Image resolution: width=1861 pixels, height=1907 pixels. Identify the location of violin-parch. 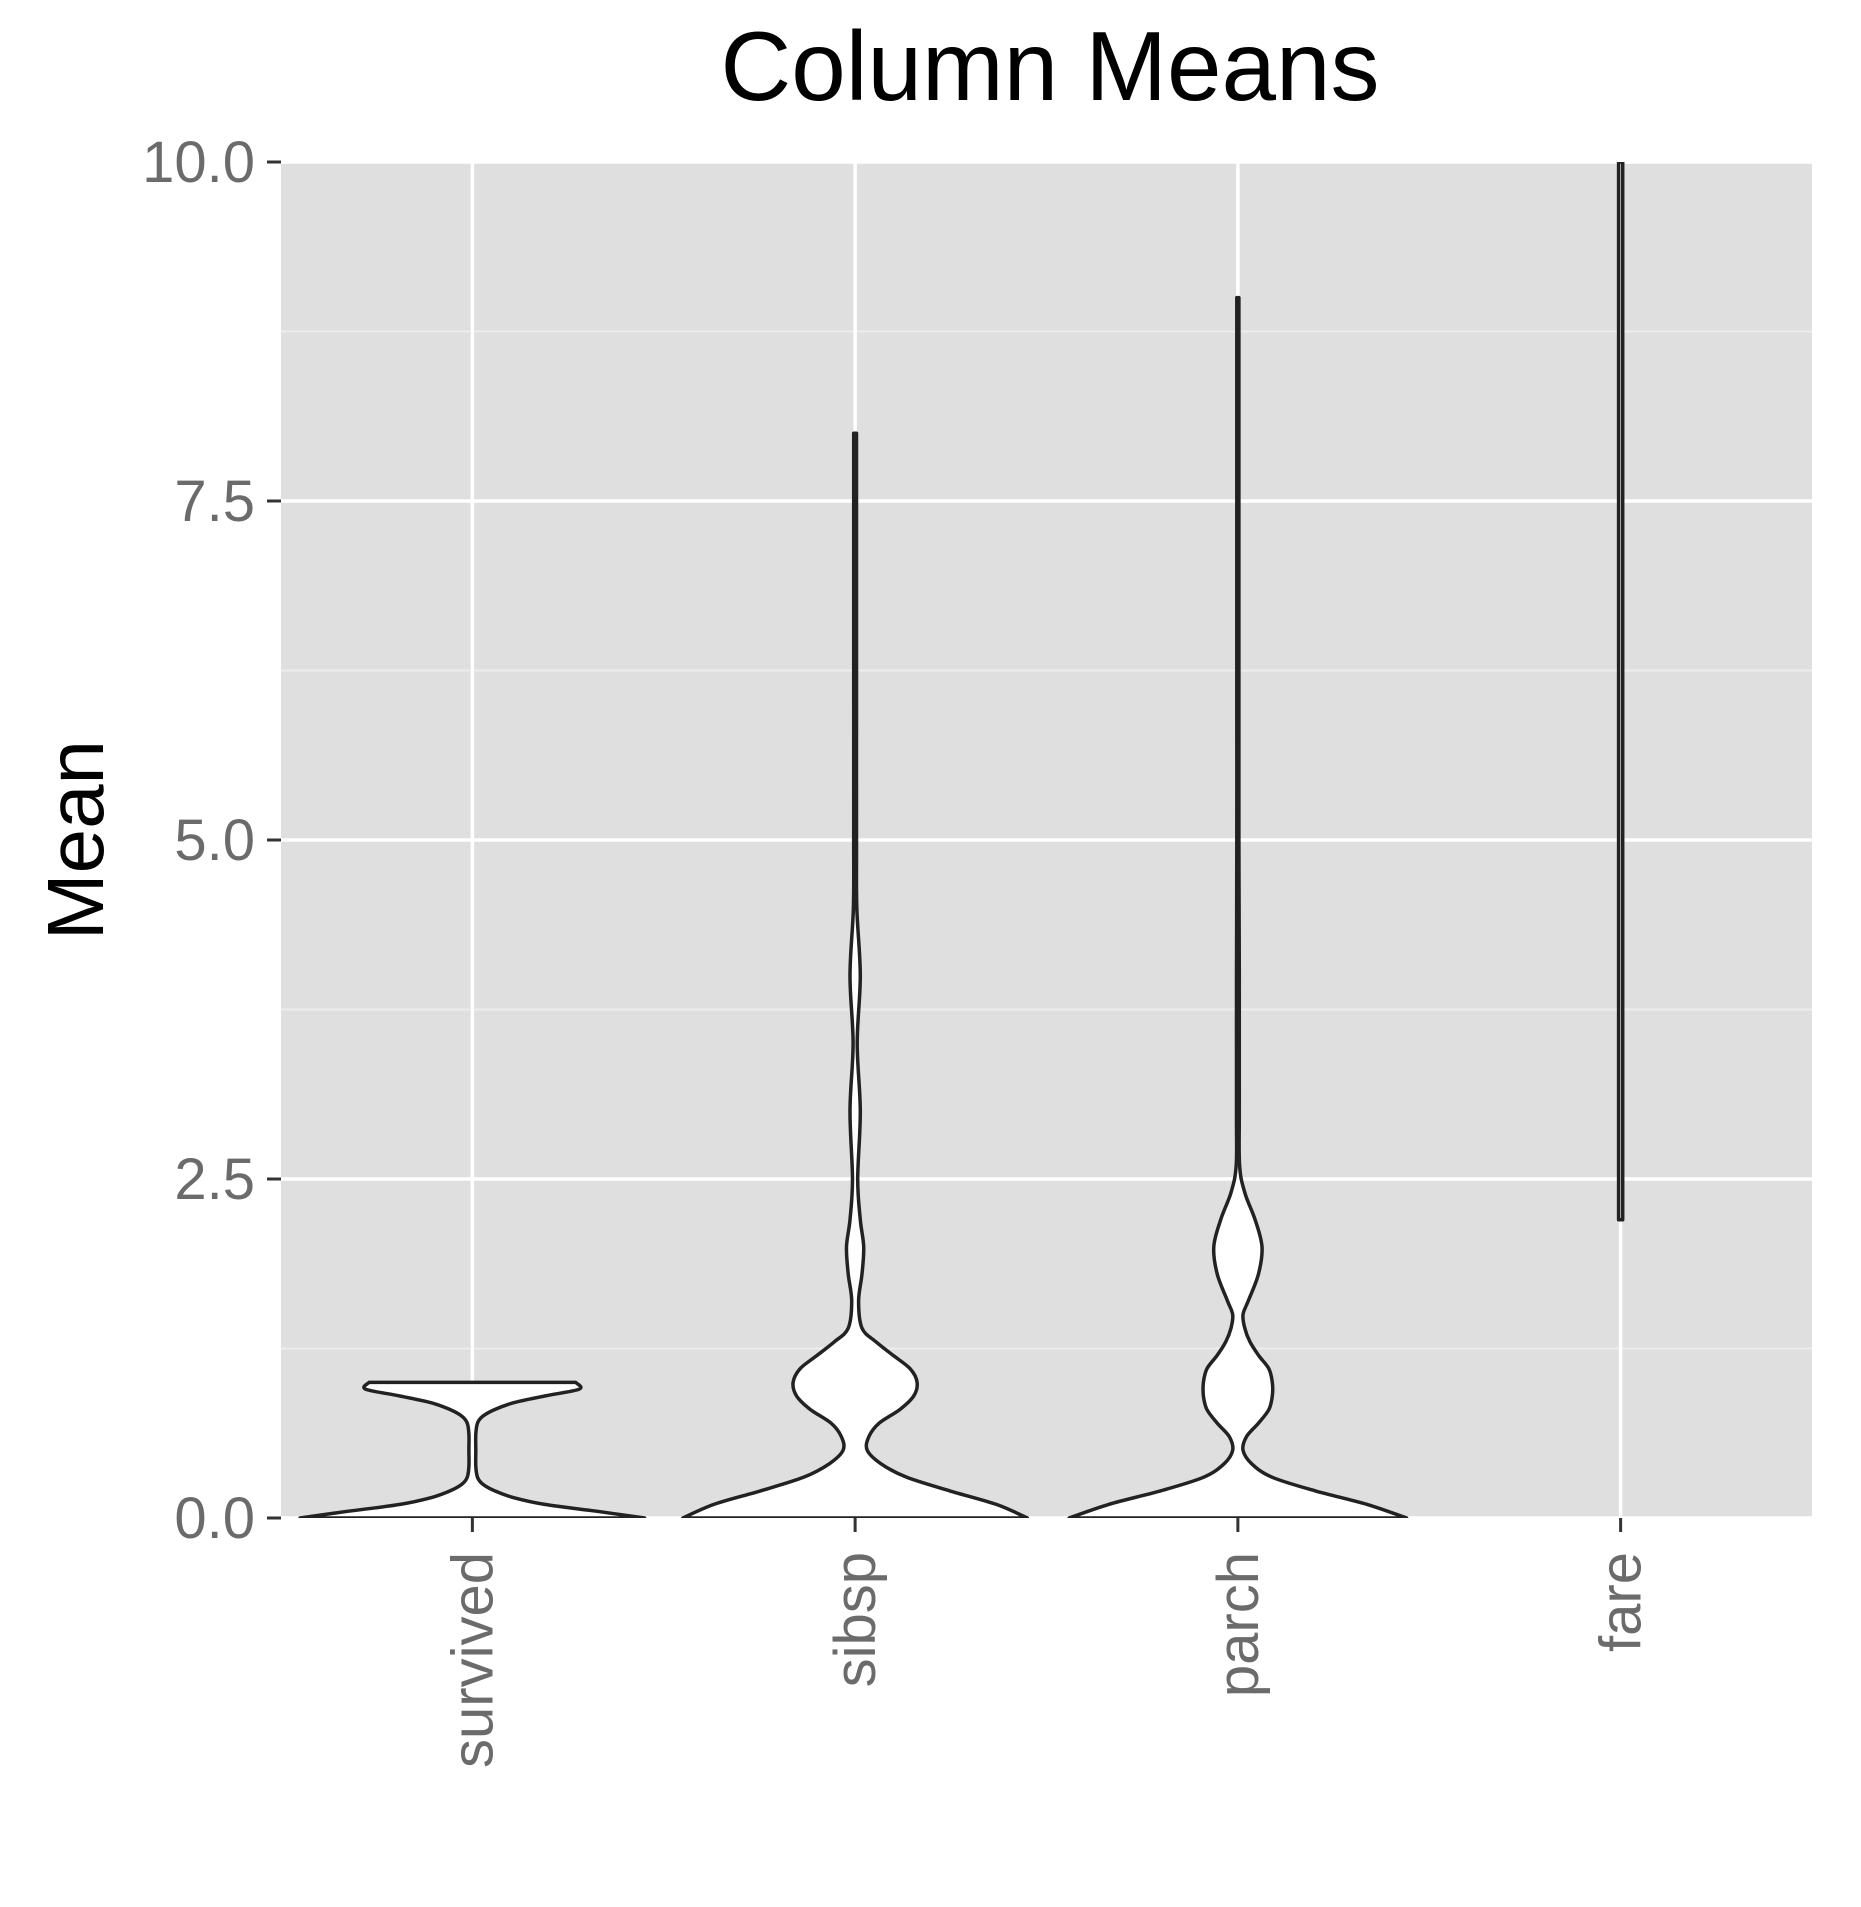
(1238, 906).